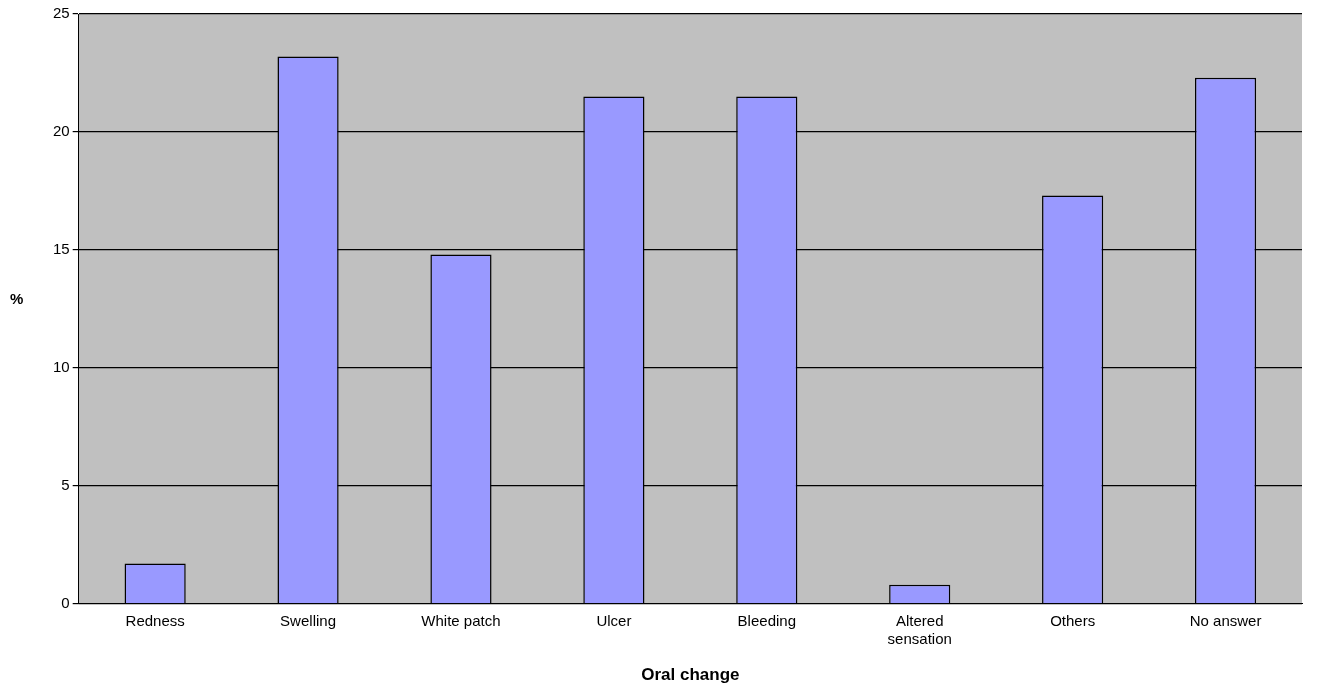  I want to click on x-tick-label: Redness, so click(155, 620).